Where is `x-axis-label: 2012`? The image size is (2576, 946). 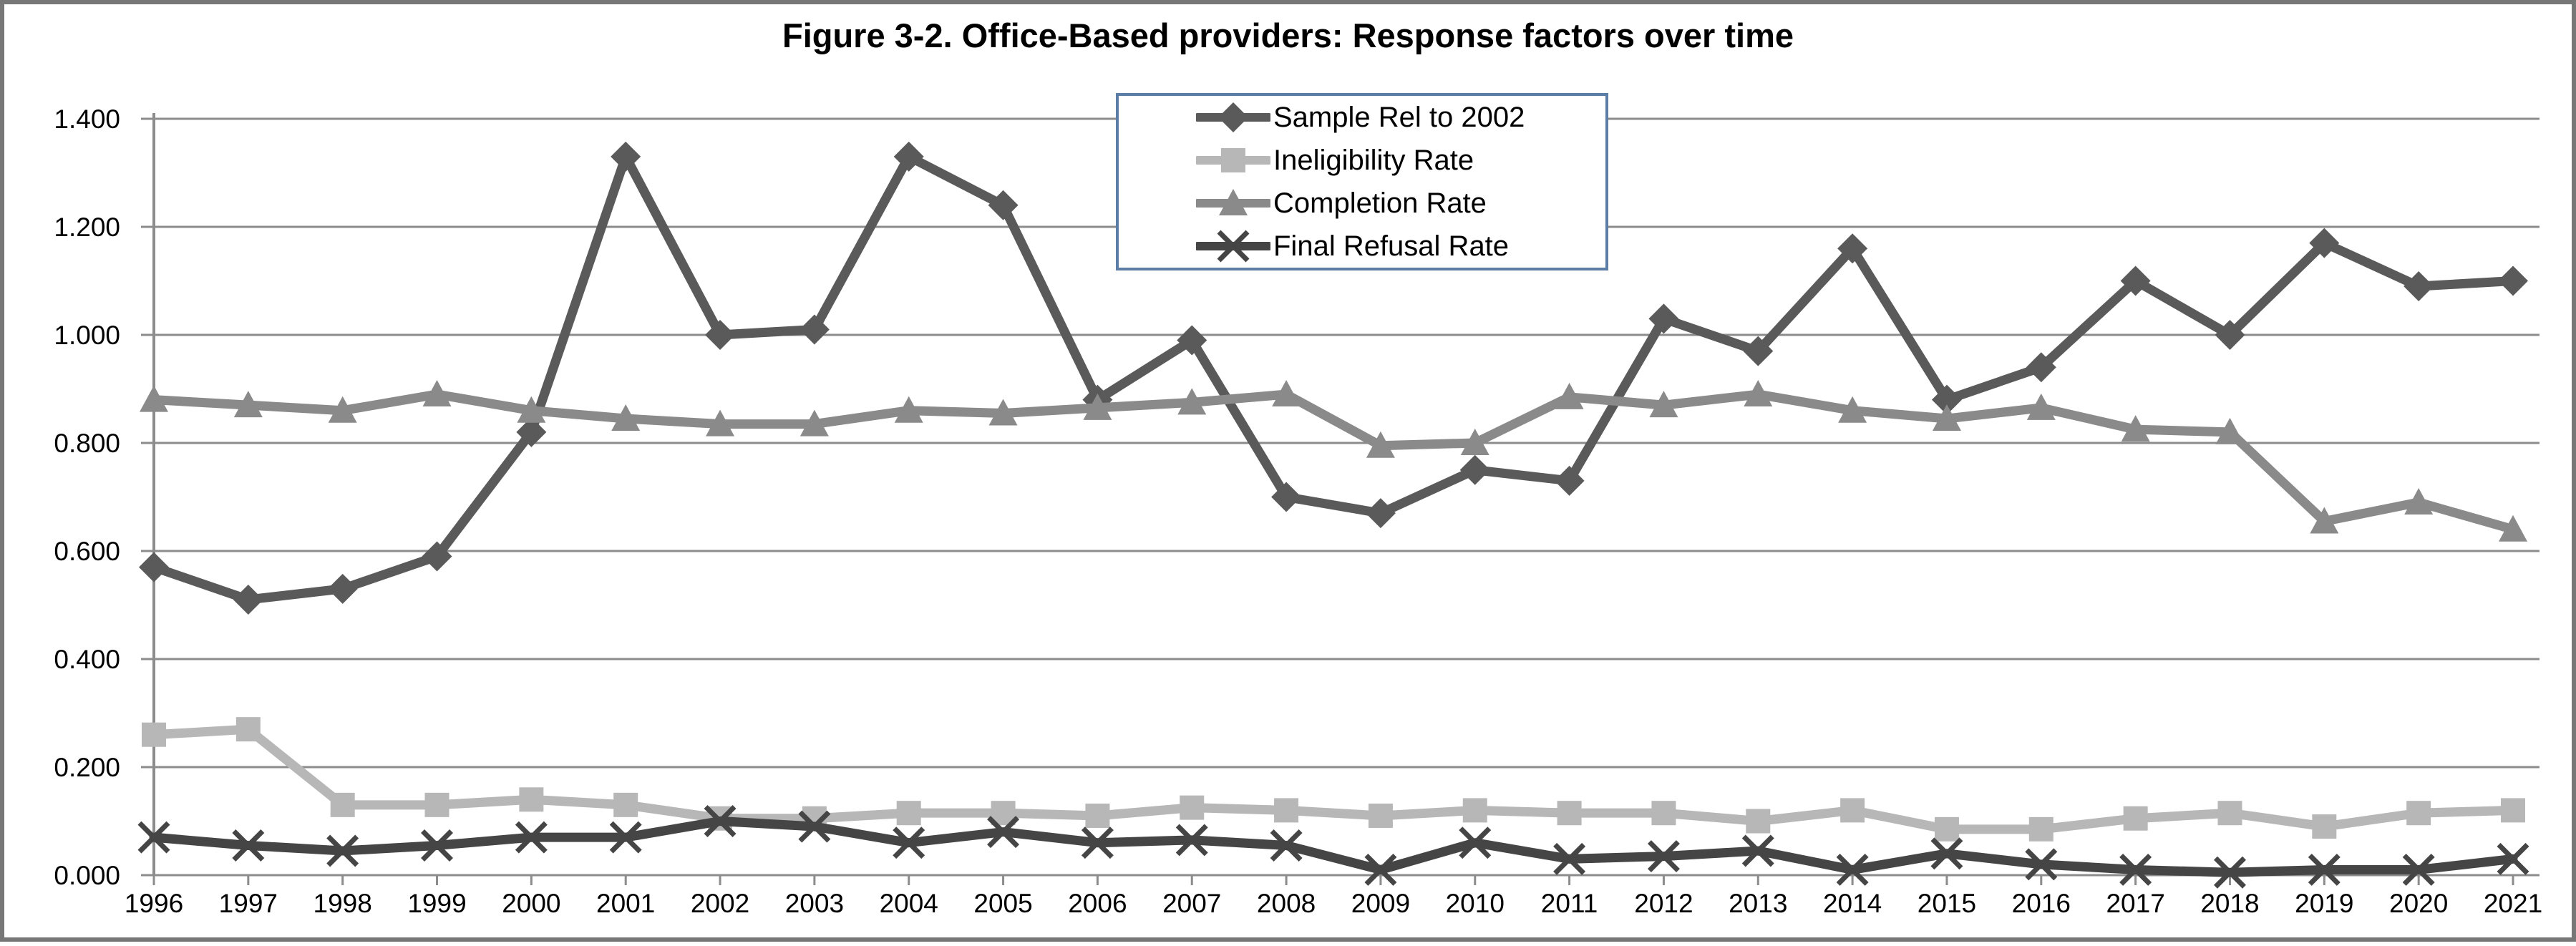 x-axis-label: 2012 is located at coordinates (1663, 903).